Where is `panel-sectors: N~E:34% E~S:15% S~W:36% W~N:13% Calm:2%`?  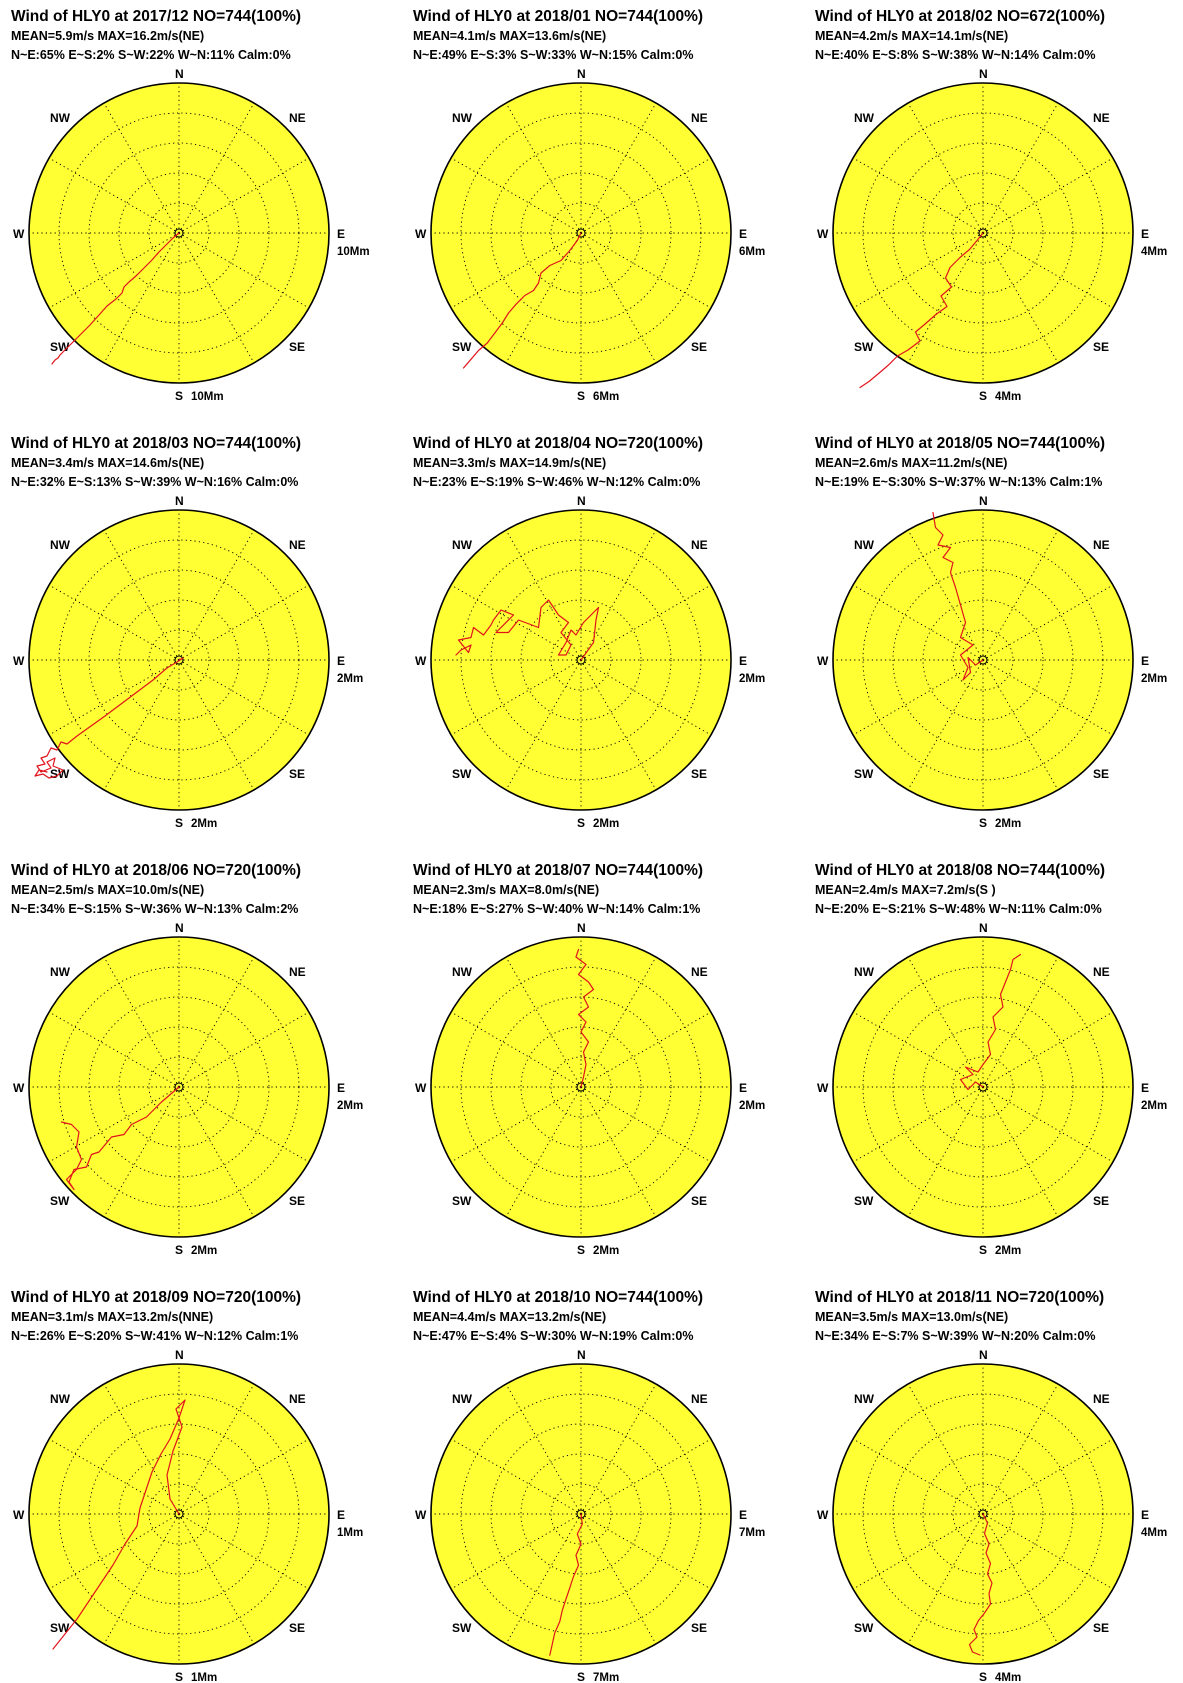 panel-sectors: N~E:34% E~S:15% S~W:36% W~N:13% Calm:2% is located at coordinates (154, 909).